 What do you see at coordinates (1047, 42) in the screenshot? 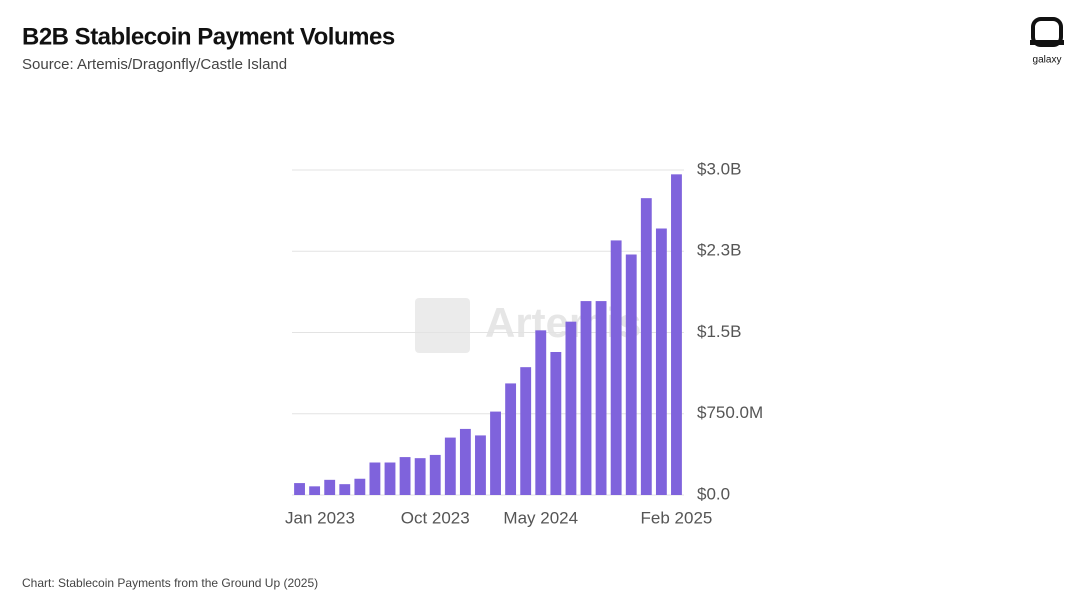
I see `logo-base` at bounding box center [1047, 42].